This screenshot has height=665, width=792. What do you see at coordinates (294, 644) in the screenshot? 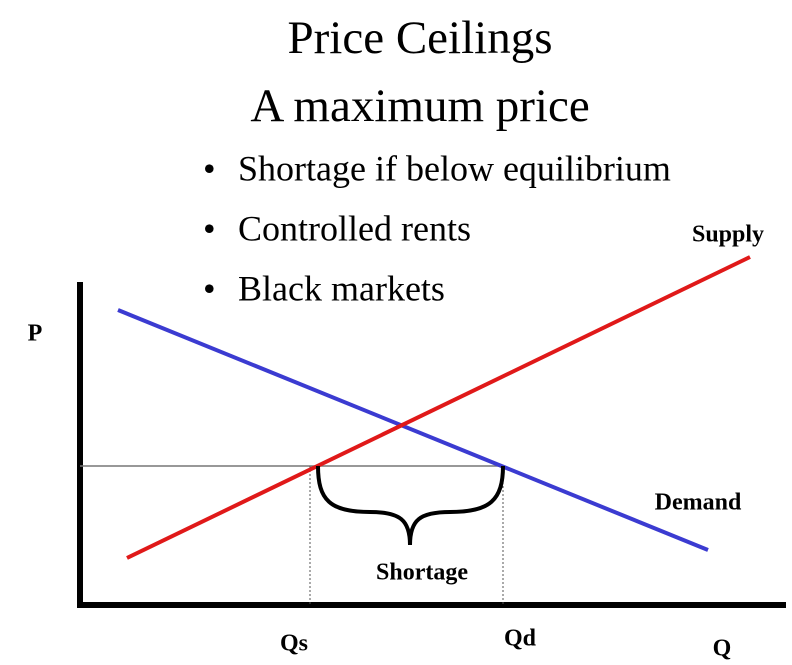
I see `qs-label: Qs` at bounding box center [294, 644].